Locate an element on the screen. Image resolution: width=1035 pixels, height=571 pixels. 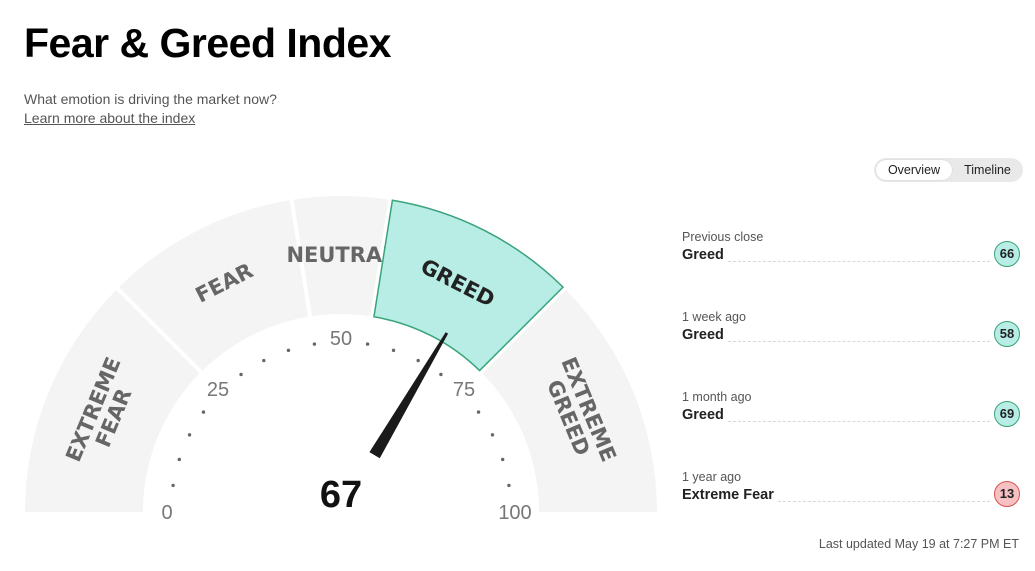
history-period: 1 month ago is located at coordinates (717, 397).